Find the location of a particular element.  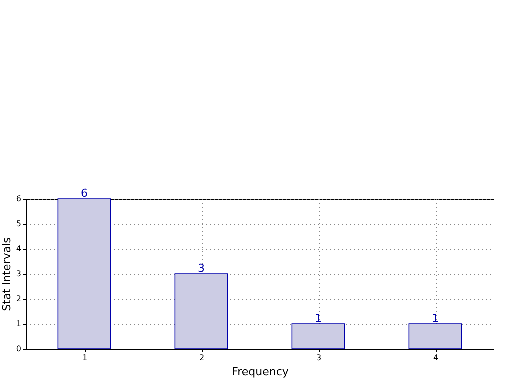

y-tick-label: 0 is located at coordinates (19, 349).